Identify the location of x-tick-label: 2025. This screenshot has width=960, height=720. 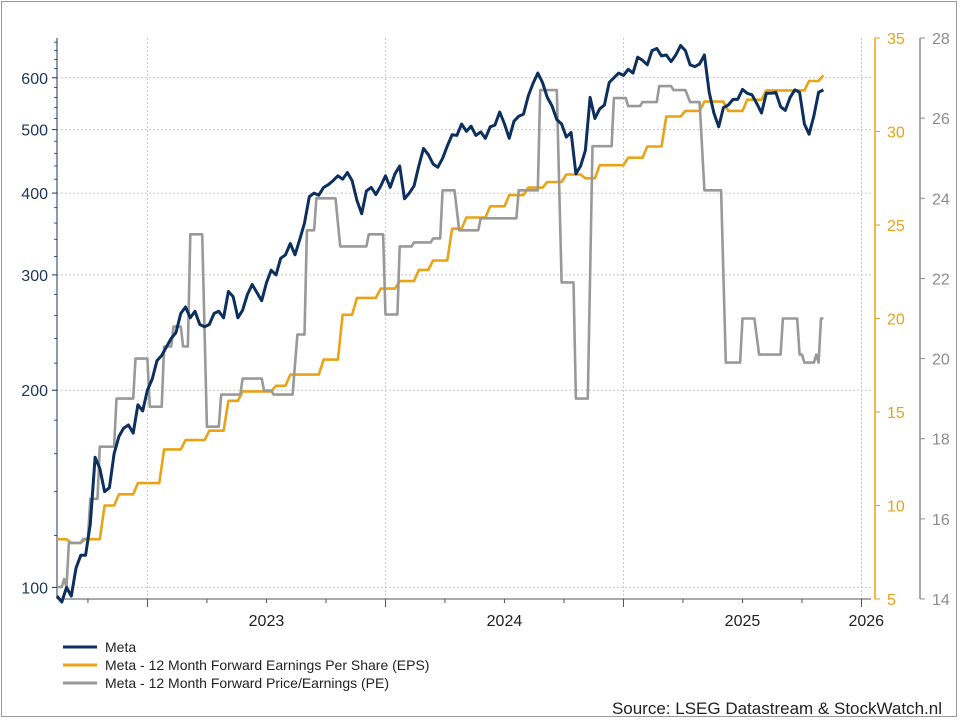
(743, 621).